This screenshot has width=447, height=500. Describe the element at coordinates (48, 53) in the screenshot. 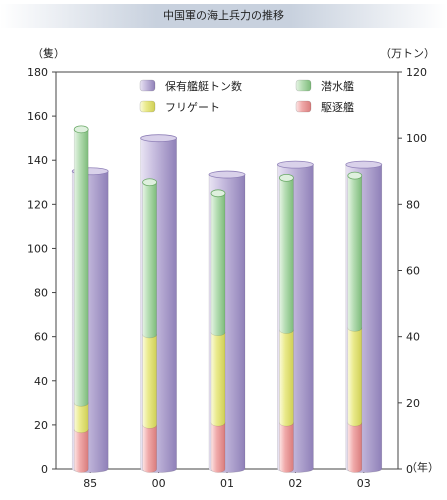

I see `left-axis-unit: （隻）` at that location.